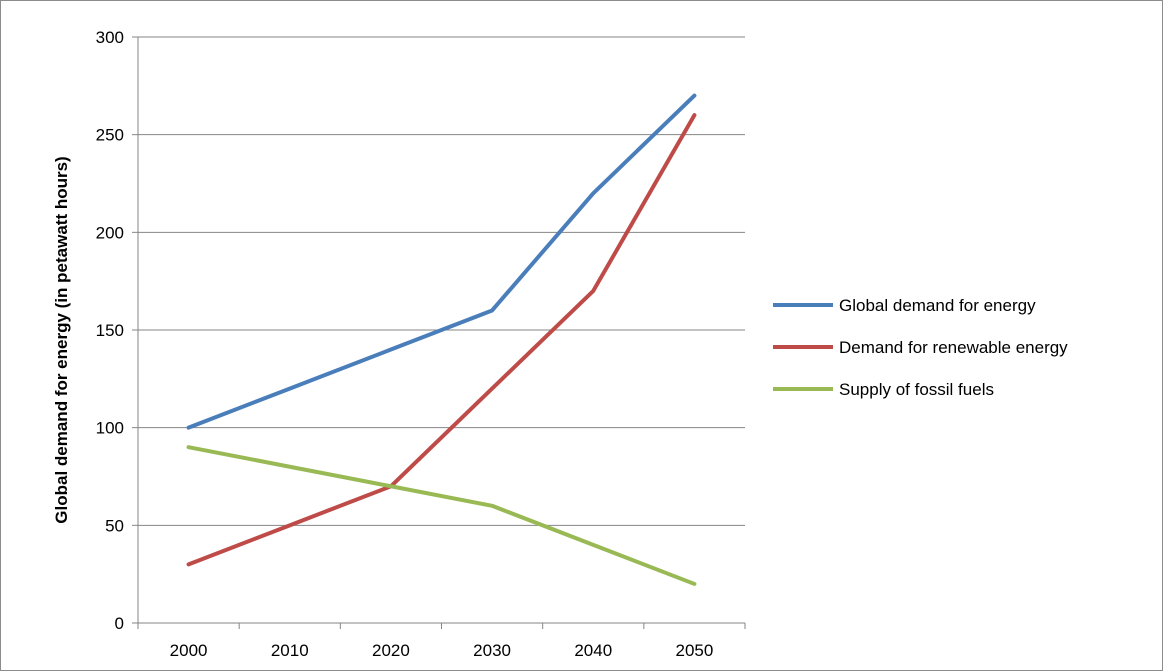 Image resolution: width=1163 pixels, height=672 pixels. Describe the element at coordinates (695, 650) in the screenshot. I see `x-tick-label: 2050` at that location.